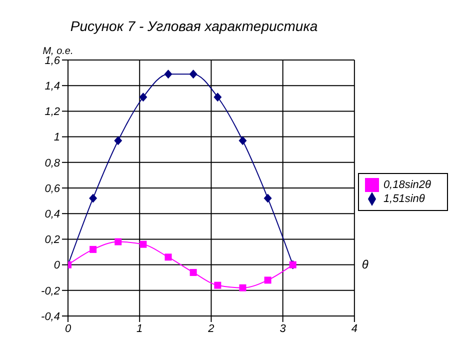 The height and width of the screenshot is (350, 458). I want to click on y-tick-label: 0,4, so click(52, 214).